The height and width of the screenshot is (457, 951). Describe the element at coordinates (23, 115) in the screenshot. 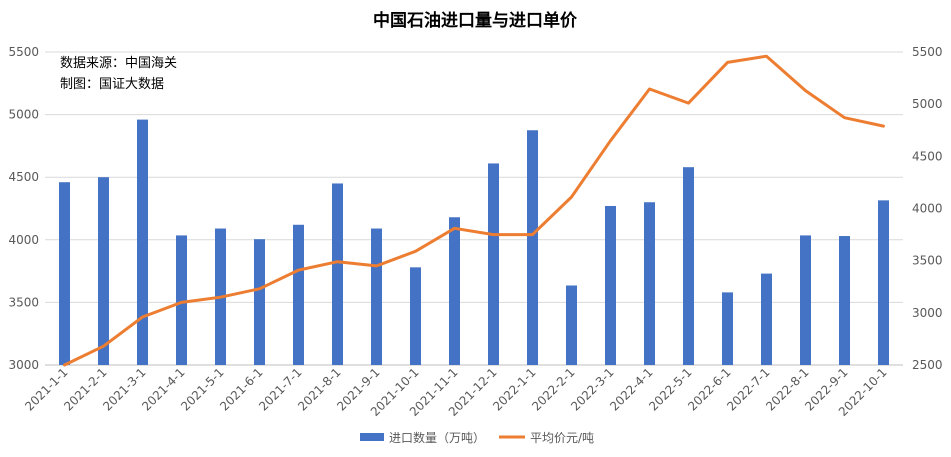

I see `left-tick-label: 5000` at that location.